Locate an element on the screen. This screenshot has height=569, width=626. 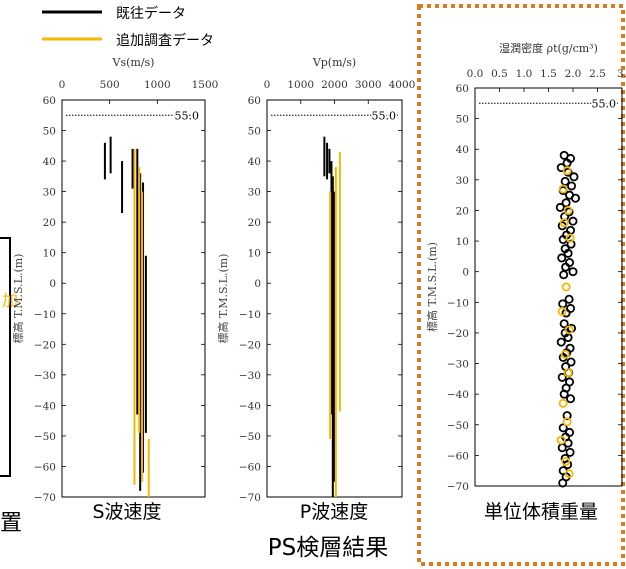
density-x-tick-label: 1.0 is located at coordinates (524, 74).